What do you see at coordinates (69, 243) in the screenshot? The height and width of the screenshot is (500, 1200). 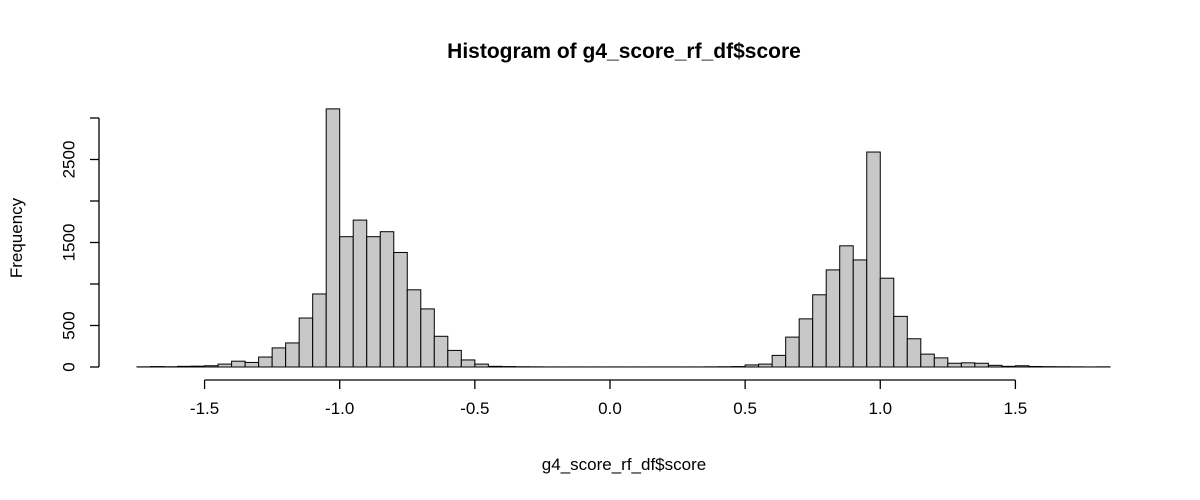 I see `y-tick-label: 1500` at bounding box center [69, 243].